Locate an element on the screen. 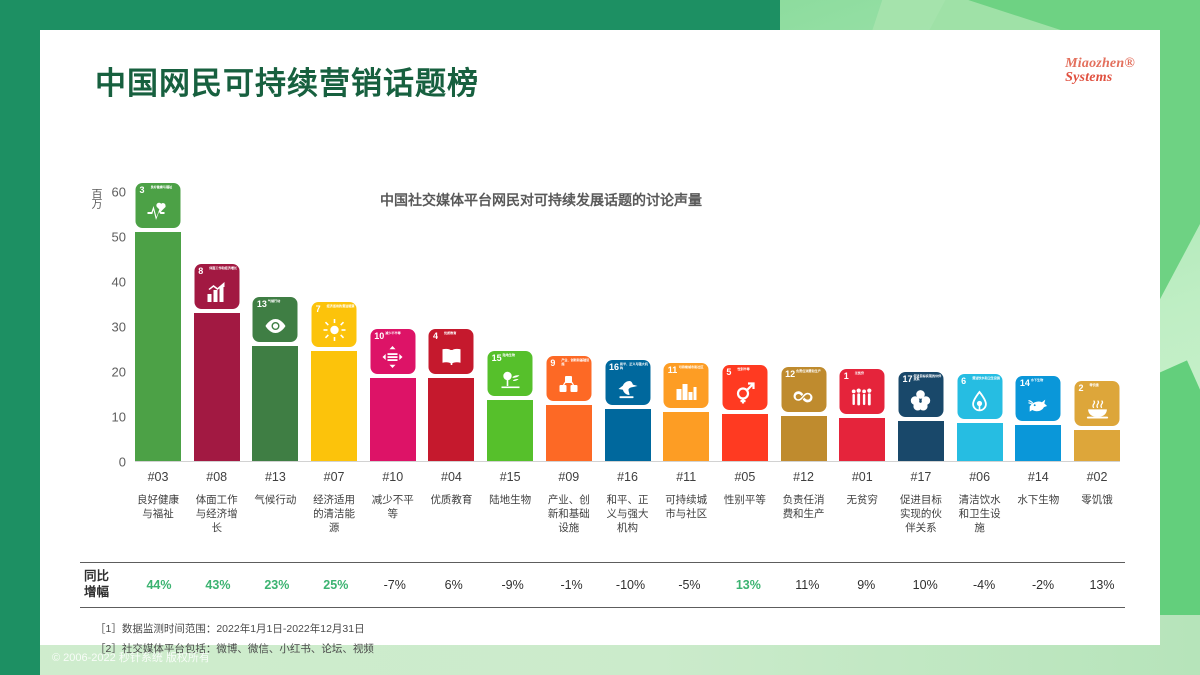 This screenshot has height=675, width=1200. bar-column: 3 良好健康与福祉 is located at coordinates (158, 321).